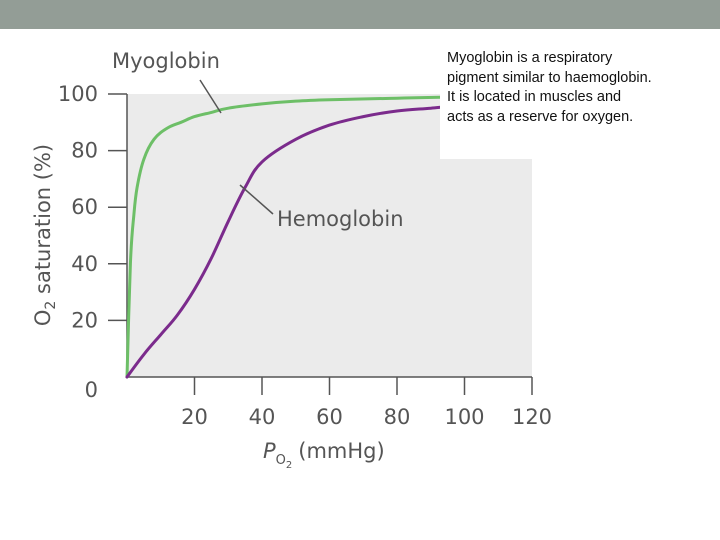 This screenshot has height=540, width=720. Describe the element at coordinates (341, 451) in the screenshot. I see `x-axis-title-unit: (mmHg)` at that location.